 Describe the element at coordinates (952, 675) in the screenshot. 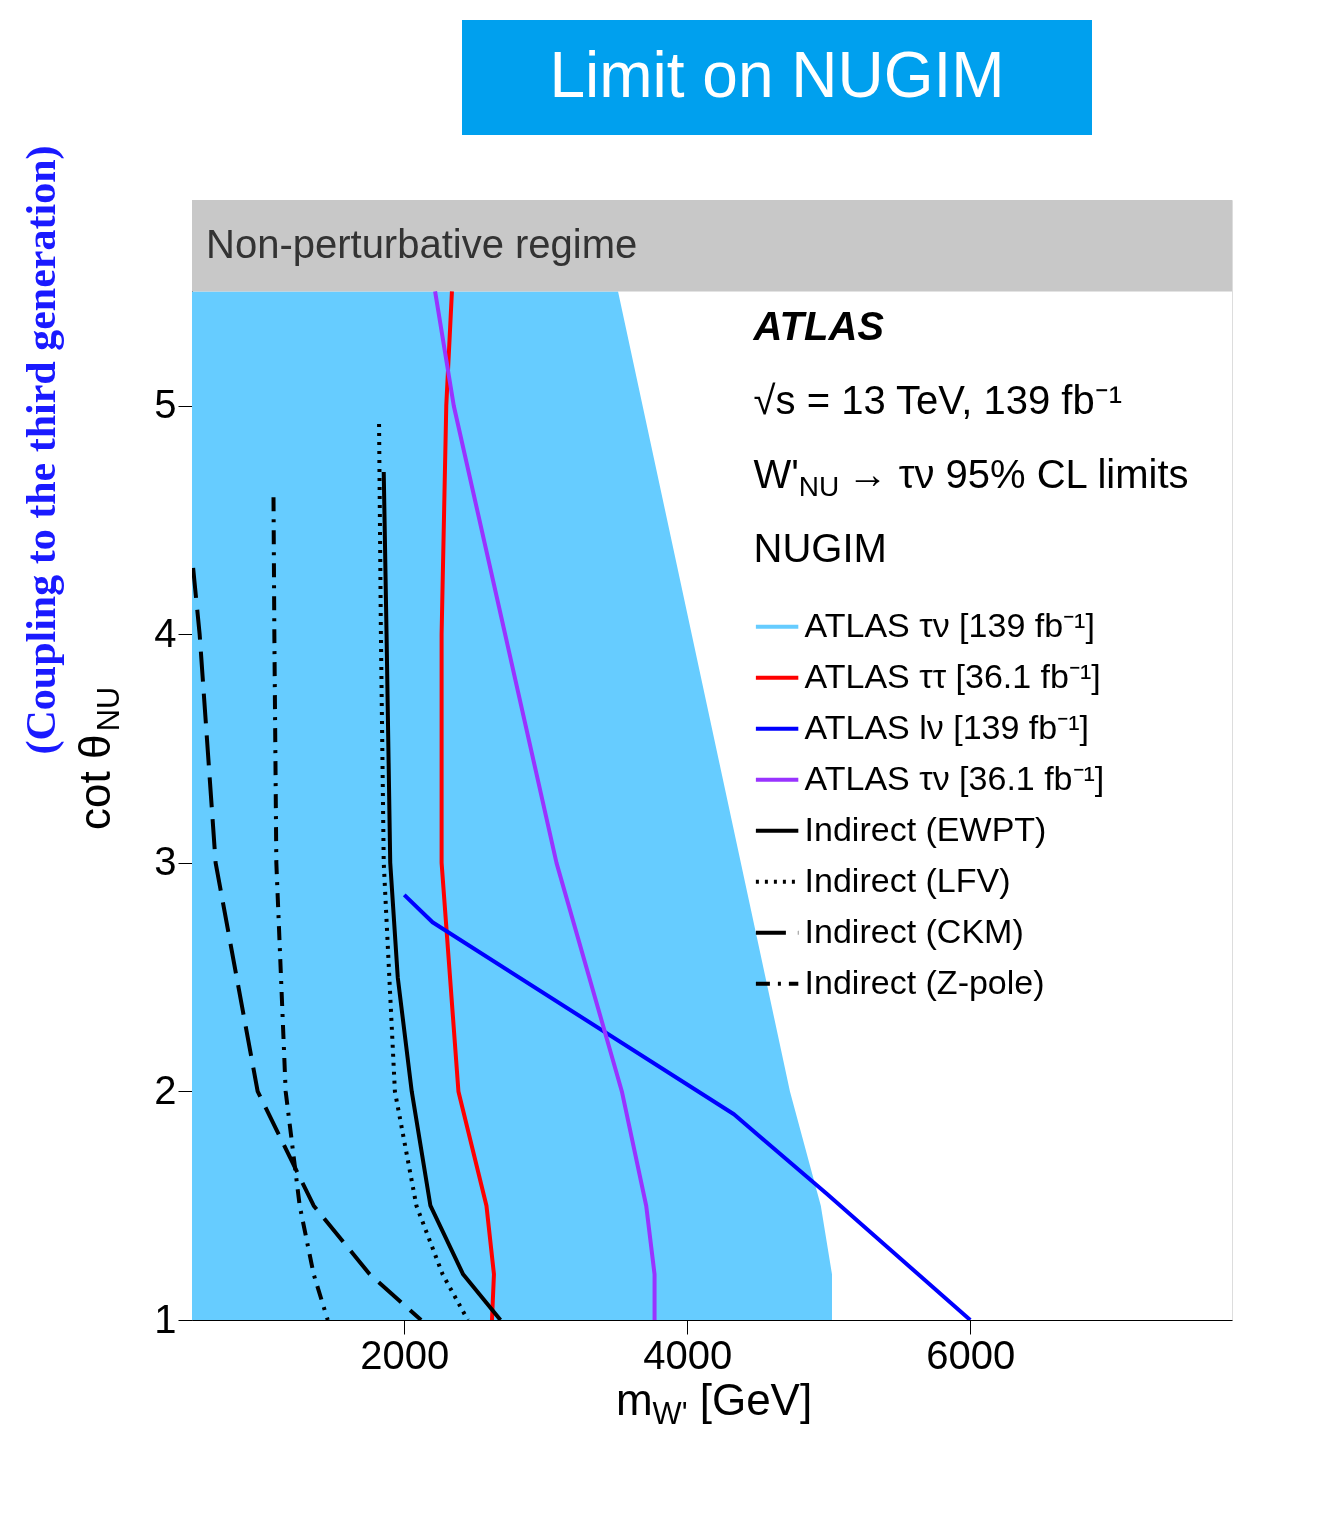

I see `legend-label: ATLAS ττ [36.1 fb⁻¹]` at that location.